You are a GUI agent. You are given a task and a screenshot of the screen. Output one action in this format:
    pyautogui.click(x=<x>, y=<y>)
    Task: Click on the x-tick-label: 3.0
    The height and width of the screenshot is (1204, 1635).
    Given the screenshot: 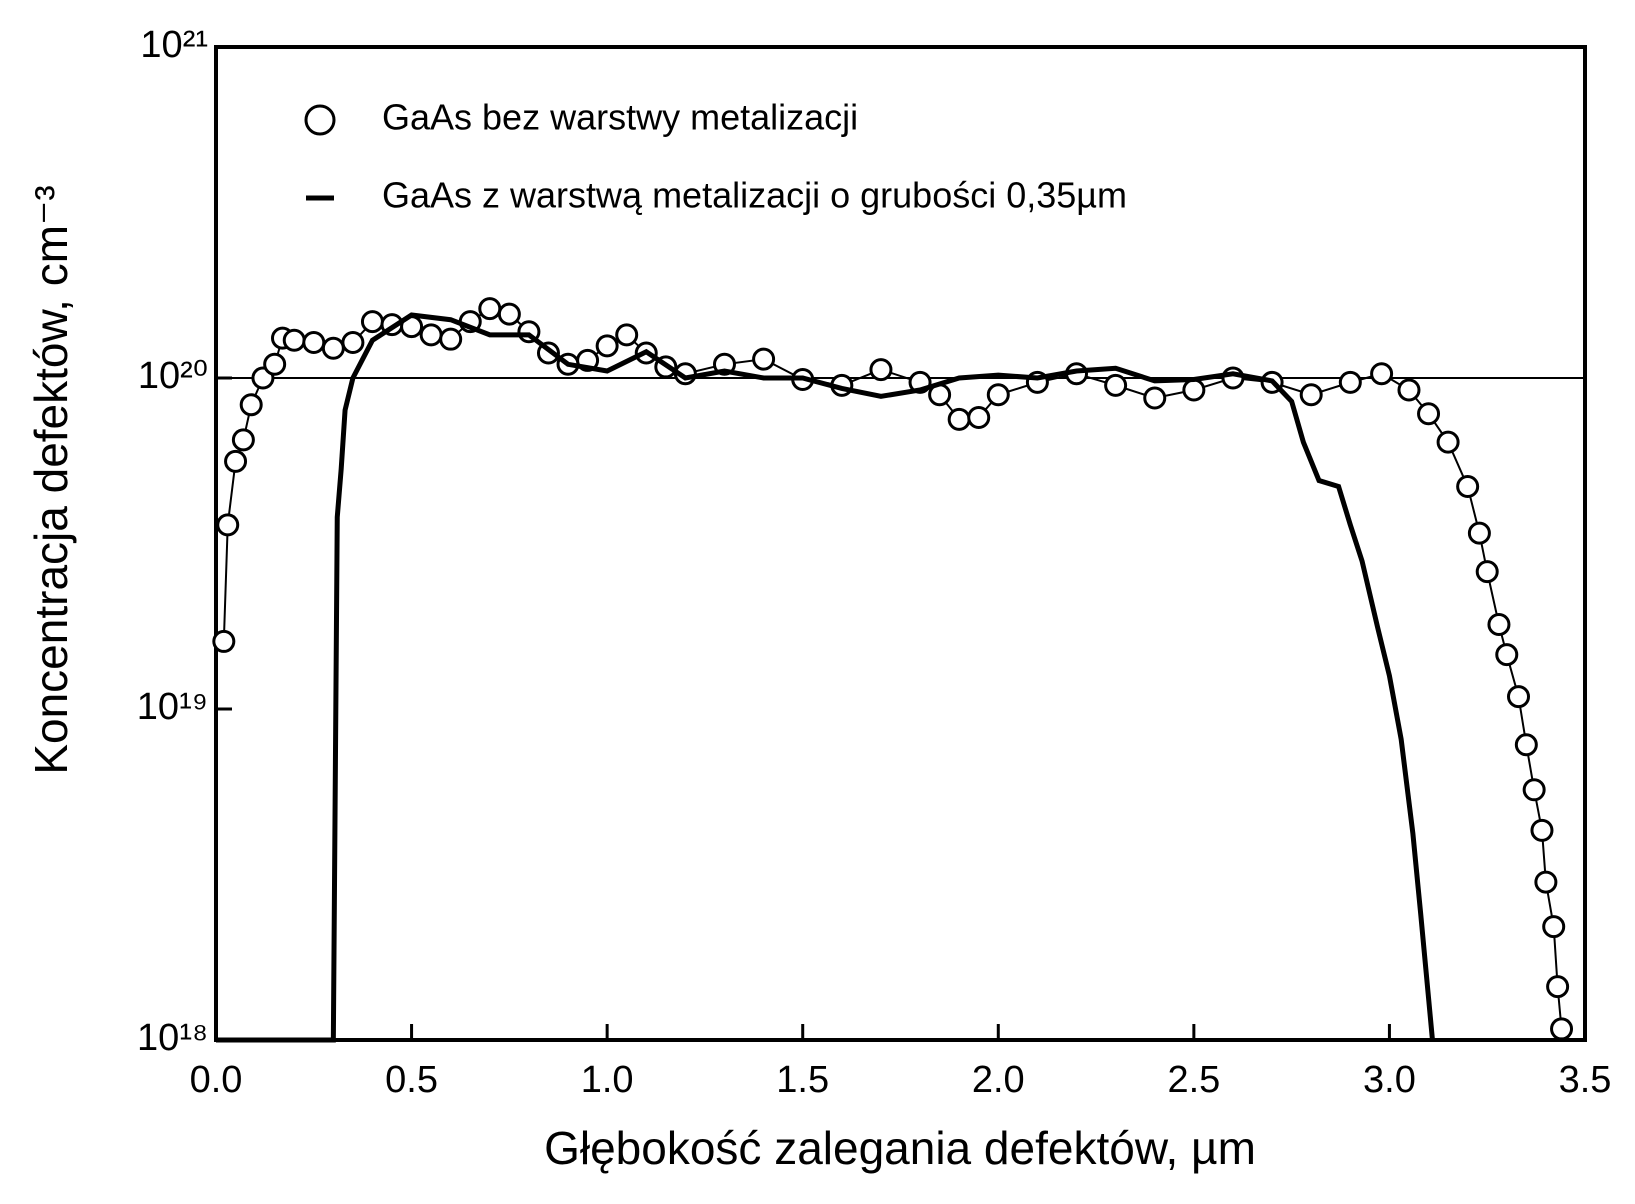 What is the action you would take?
    pyautogui.click(x=1389, y=1080)
    